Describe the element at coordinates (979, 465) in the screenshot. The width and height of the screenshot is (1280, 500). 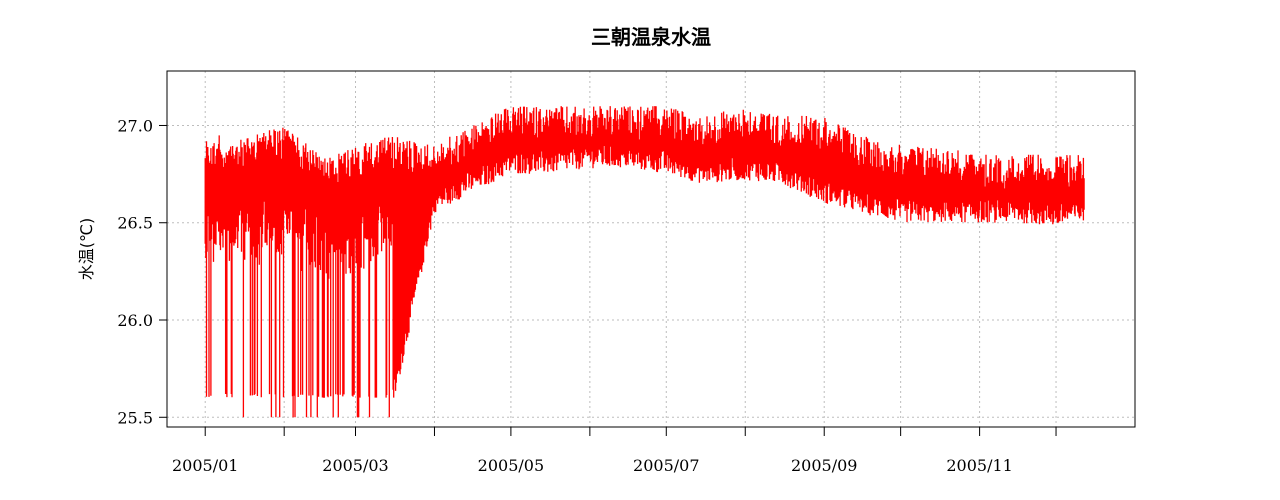
I see `x-tick-label: 2005/11` at that location.